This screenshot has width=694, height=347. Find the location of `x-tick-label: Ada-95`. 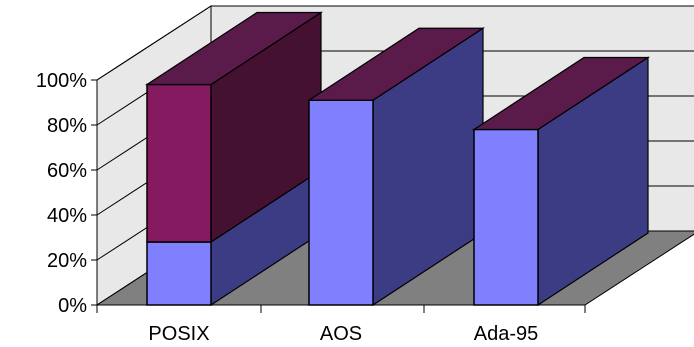

x-tick-label: Ada-95 is located at coordinates (506, 334).